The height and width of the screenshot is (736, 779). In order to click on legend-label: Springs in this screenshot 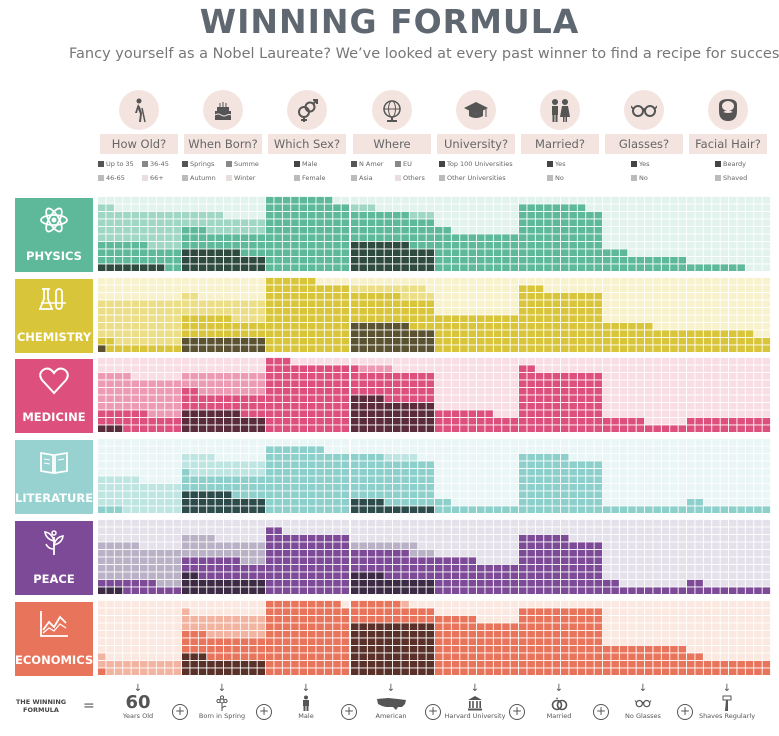, I will do `click(202, 164)`.